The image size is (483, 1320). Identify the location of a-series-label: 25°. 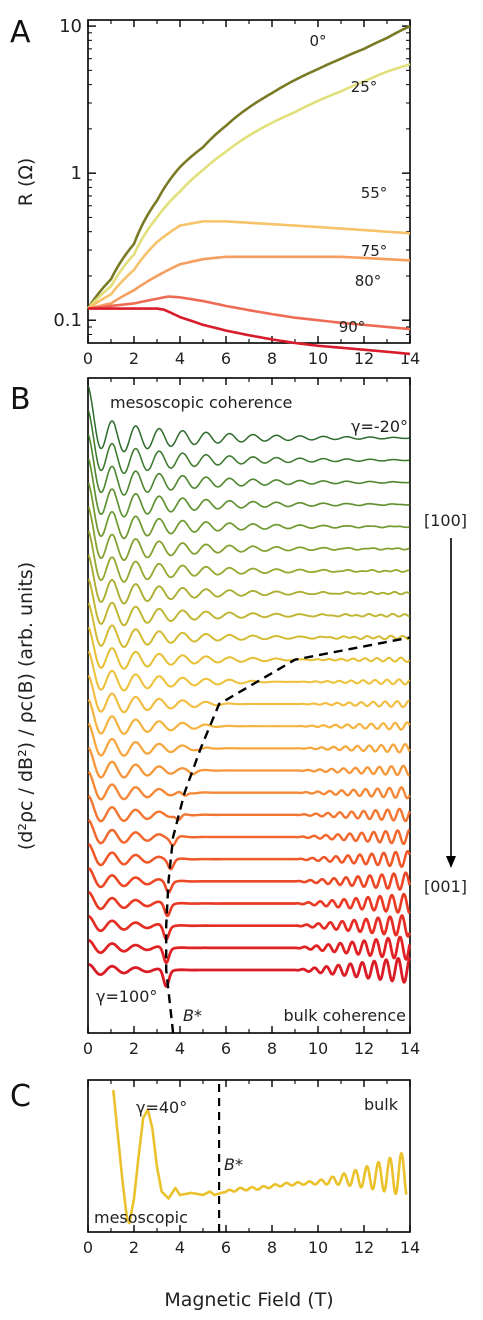
(364, 87).